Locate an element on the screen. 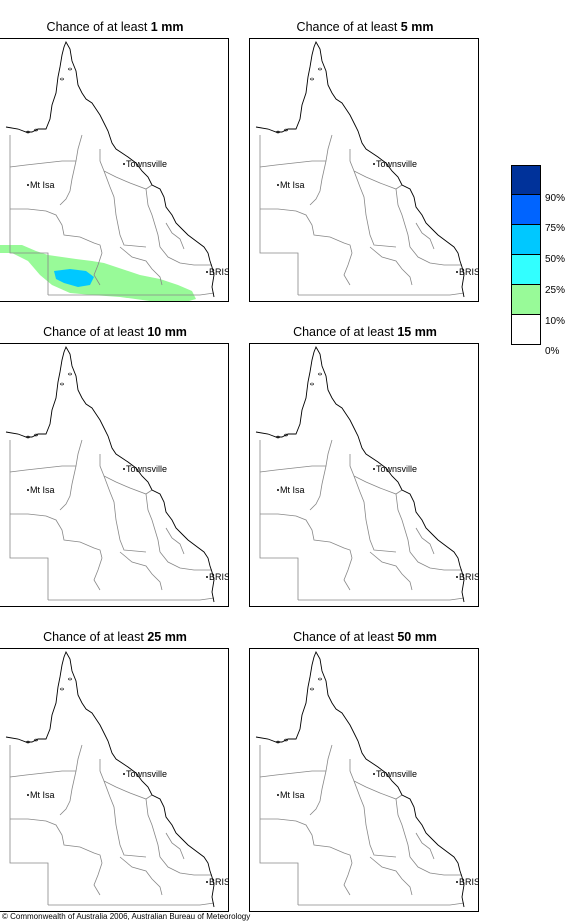  map-panel-5mm: Townsville Mt Isa BRIS is located at coordinates (364, 170).